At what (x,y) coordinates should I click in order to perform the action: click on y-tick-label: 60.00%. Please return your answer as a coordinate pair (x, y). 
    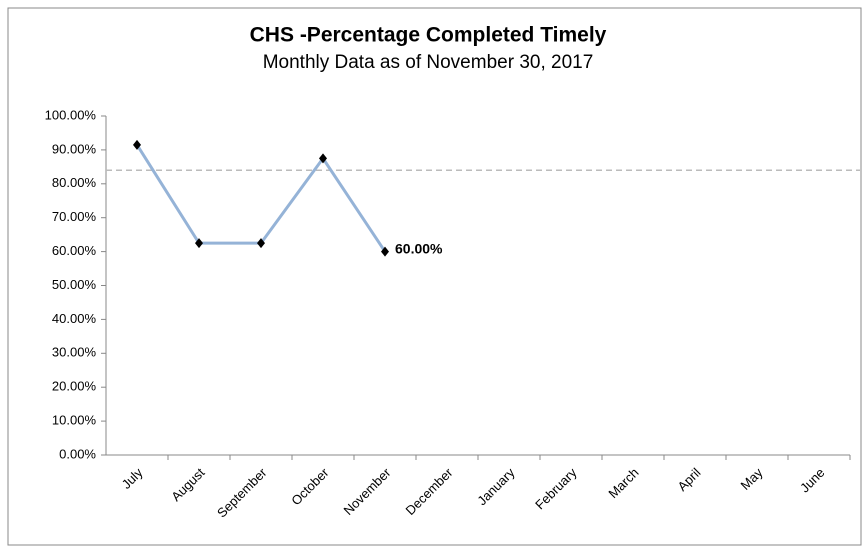
    Looking at the image, I should click on (74, 250).